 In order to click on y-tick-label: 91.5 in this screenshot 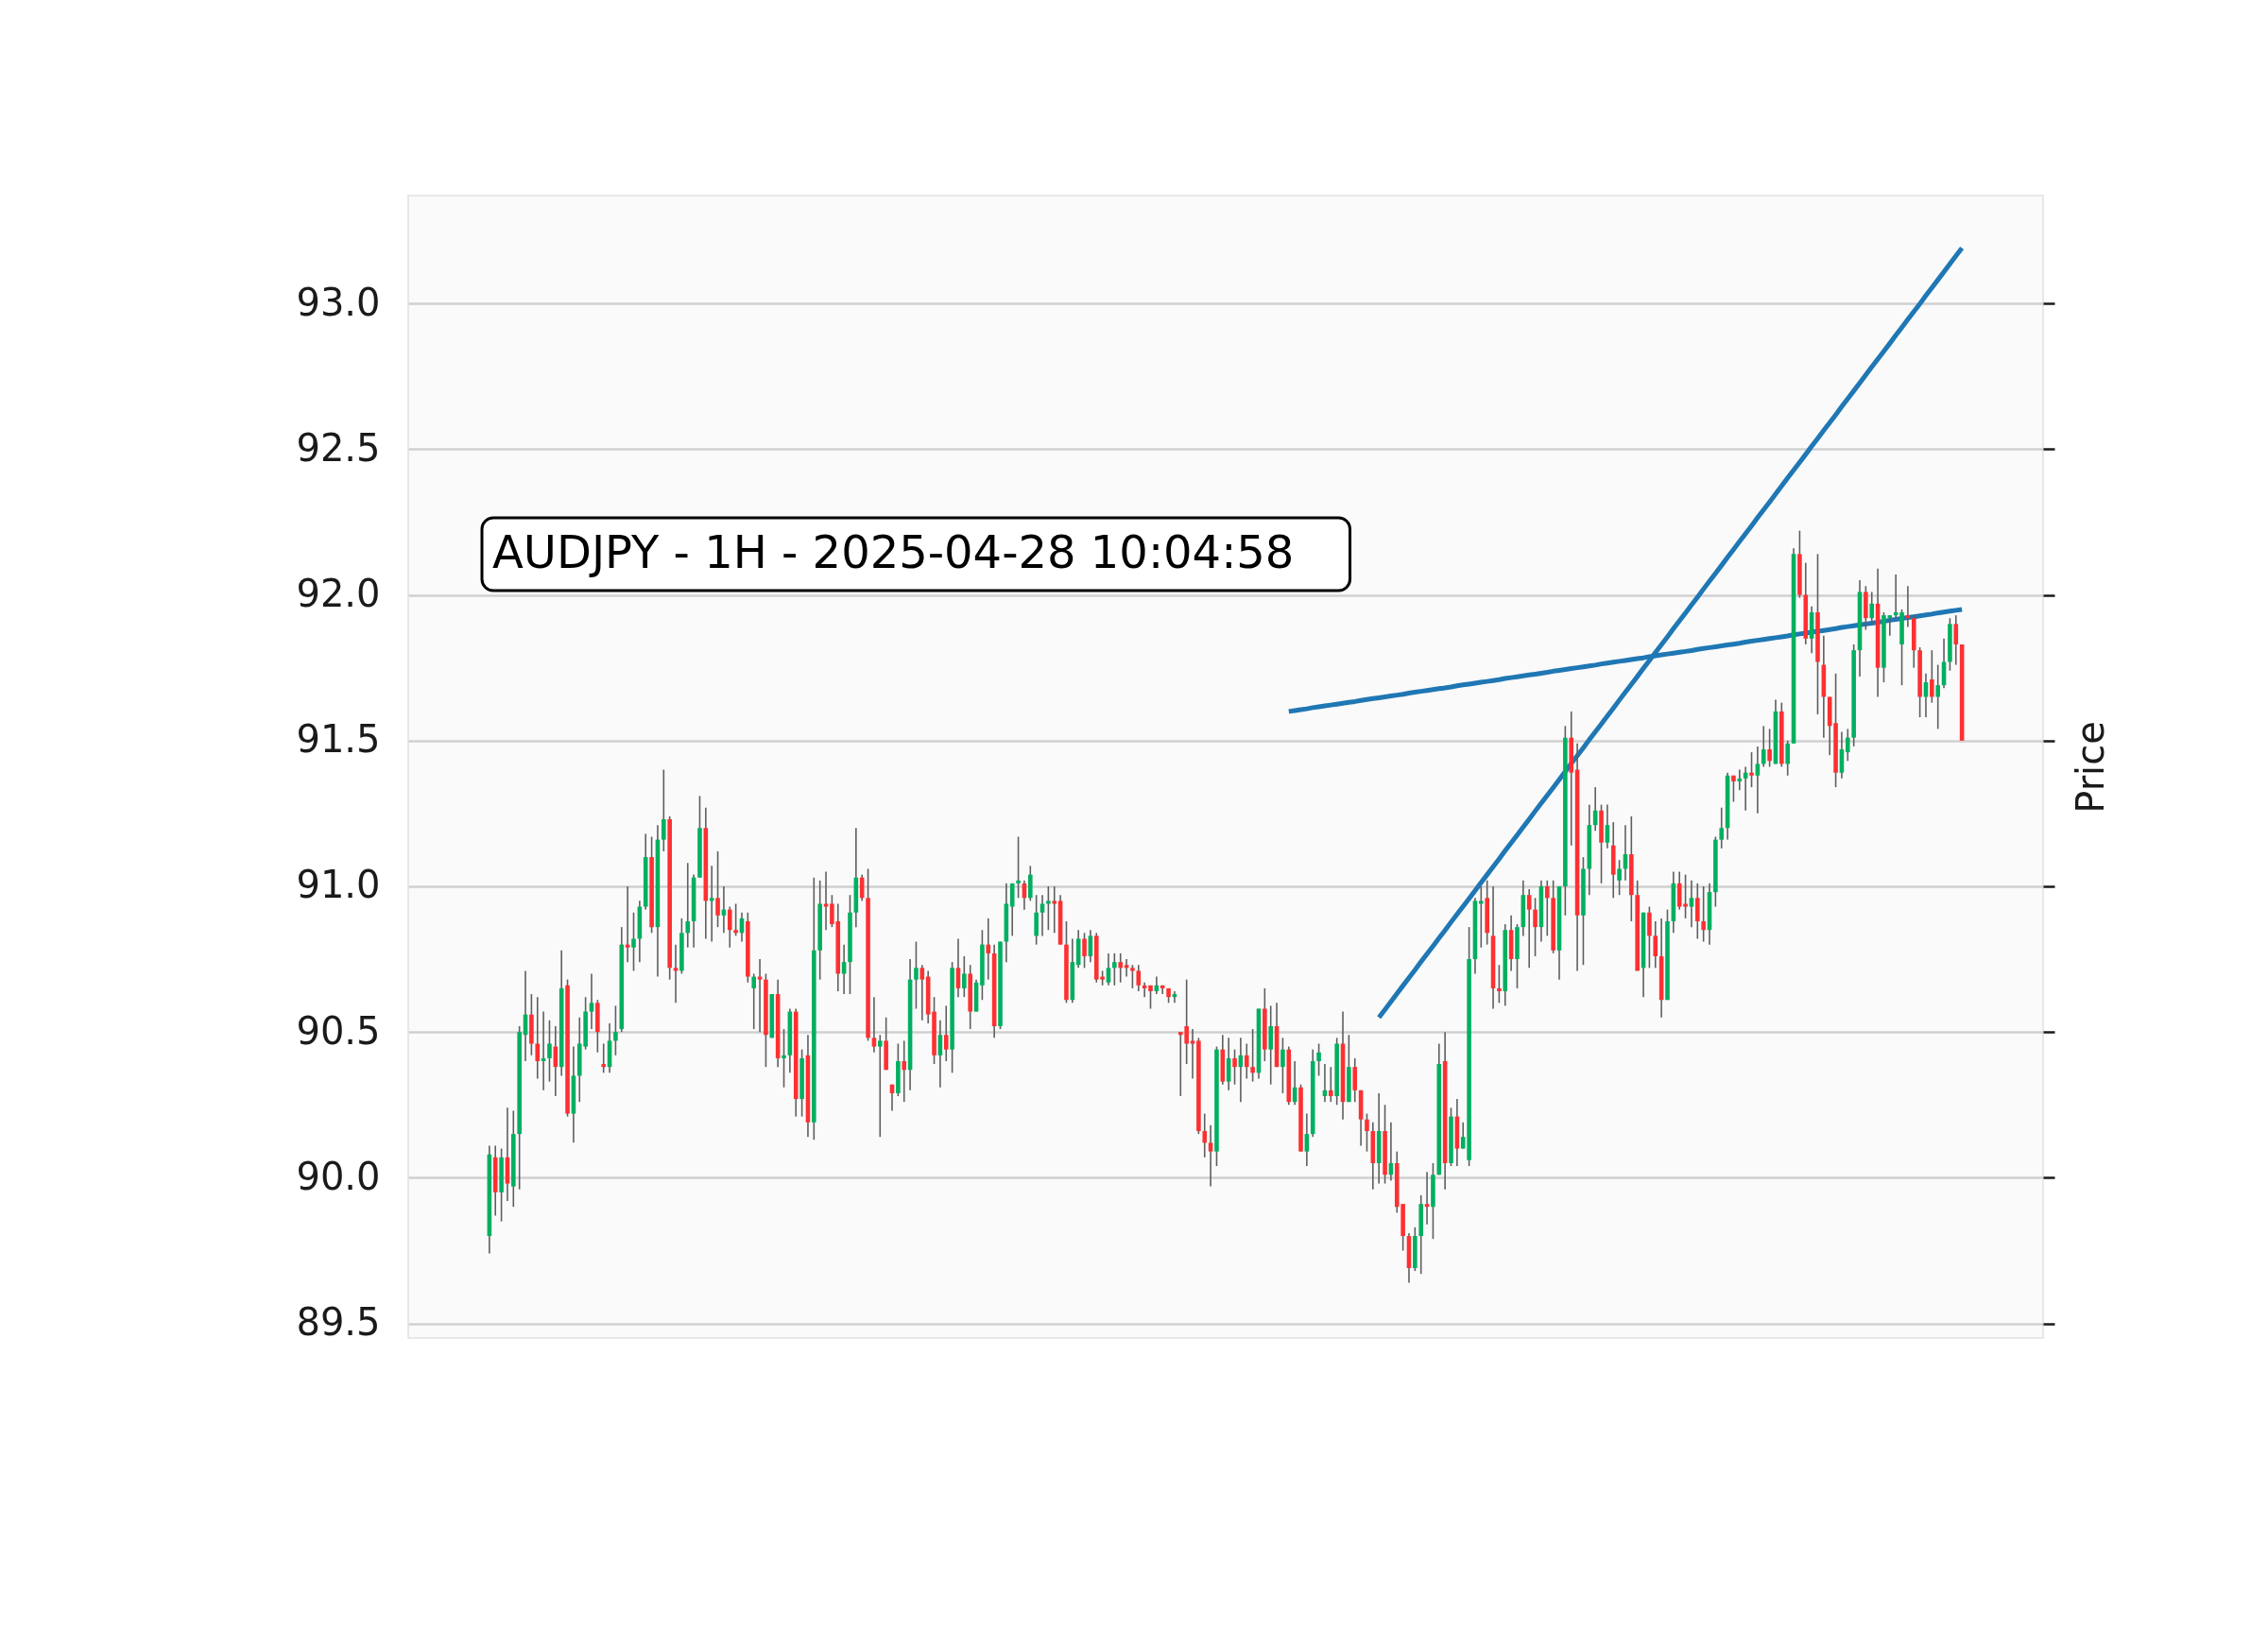, I will do `click(338, 740)`.